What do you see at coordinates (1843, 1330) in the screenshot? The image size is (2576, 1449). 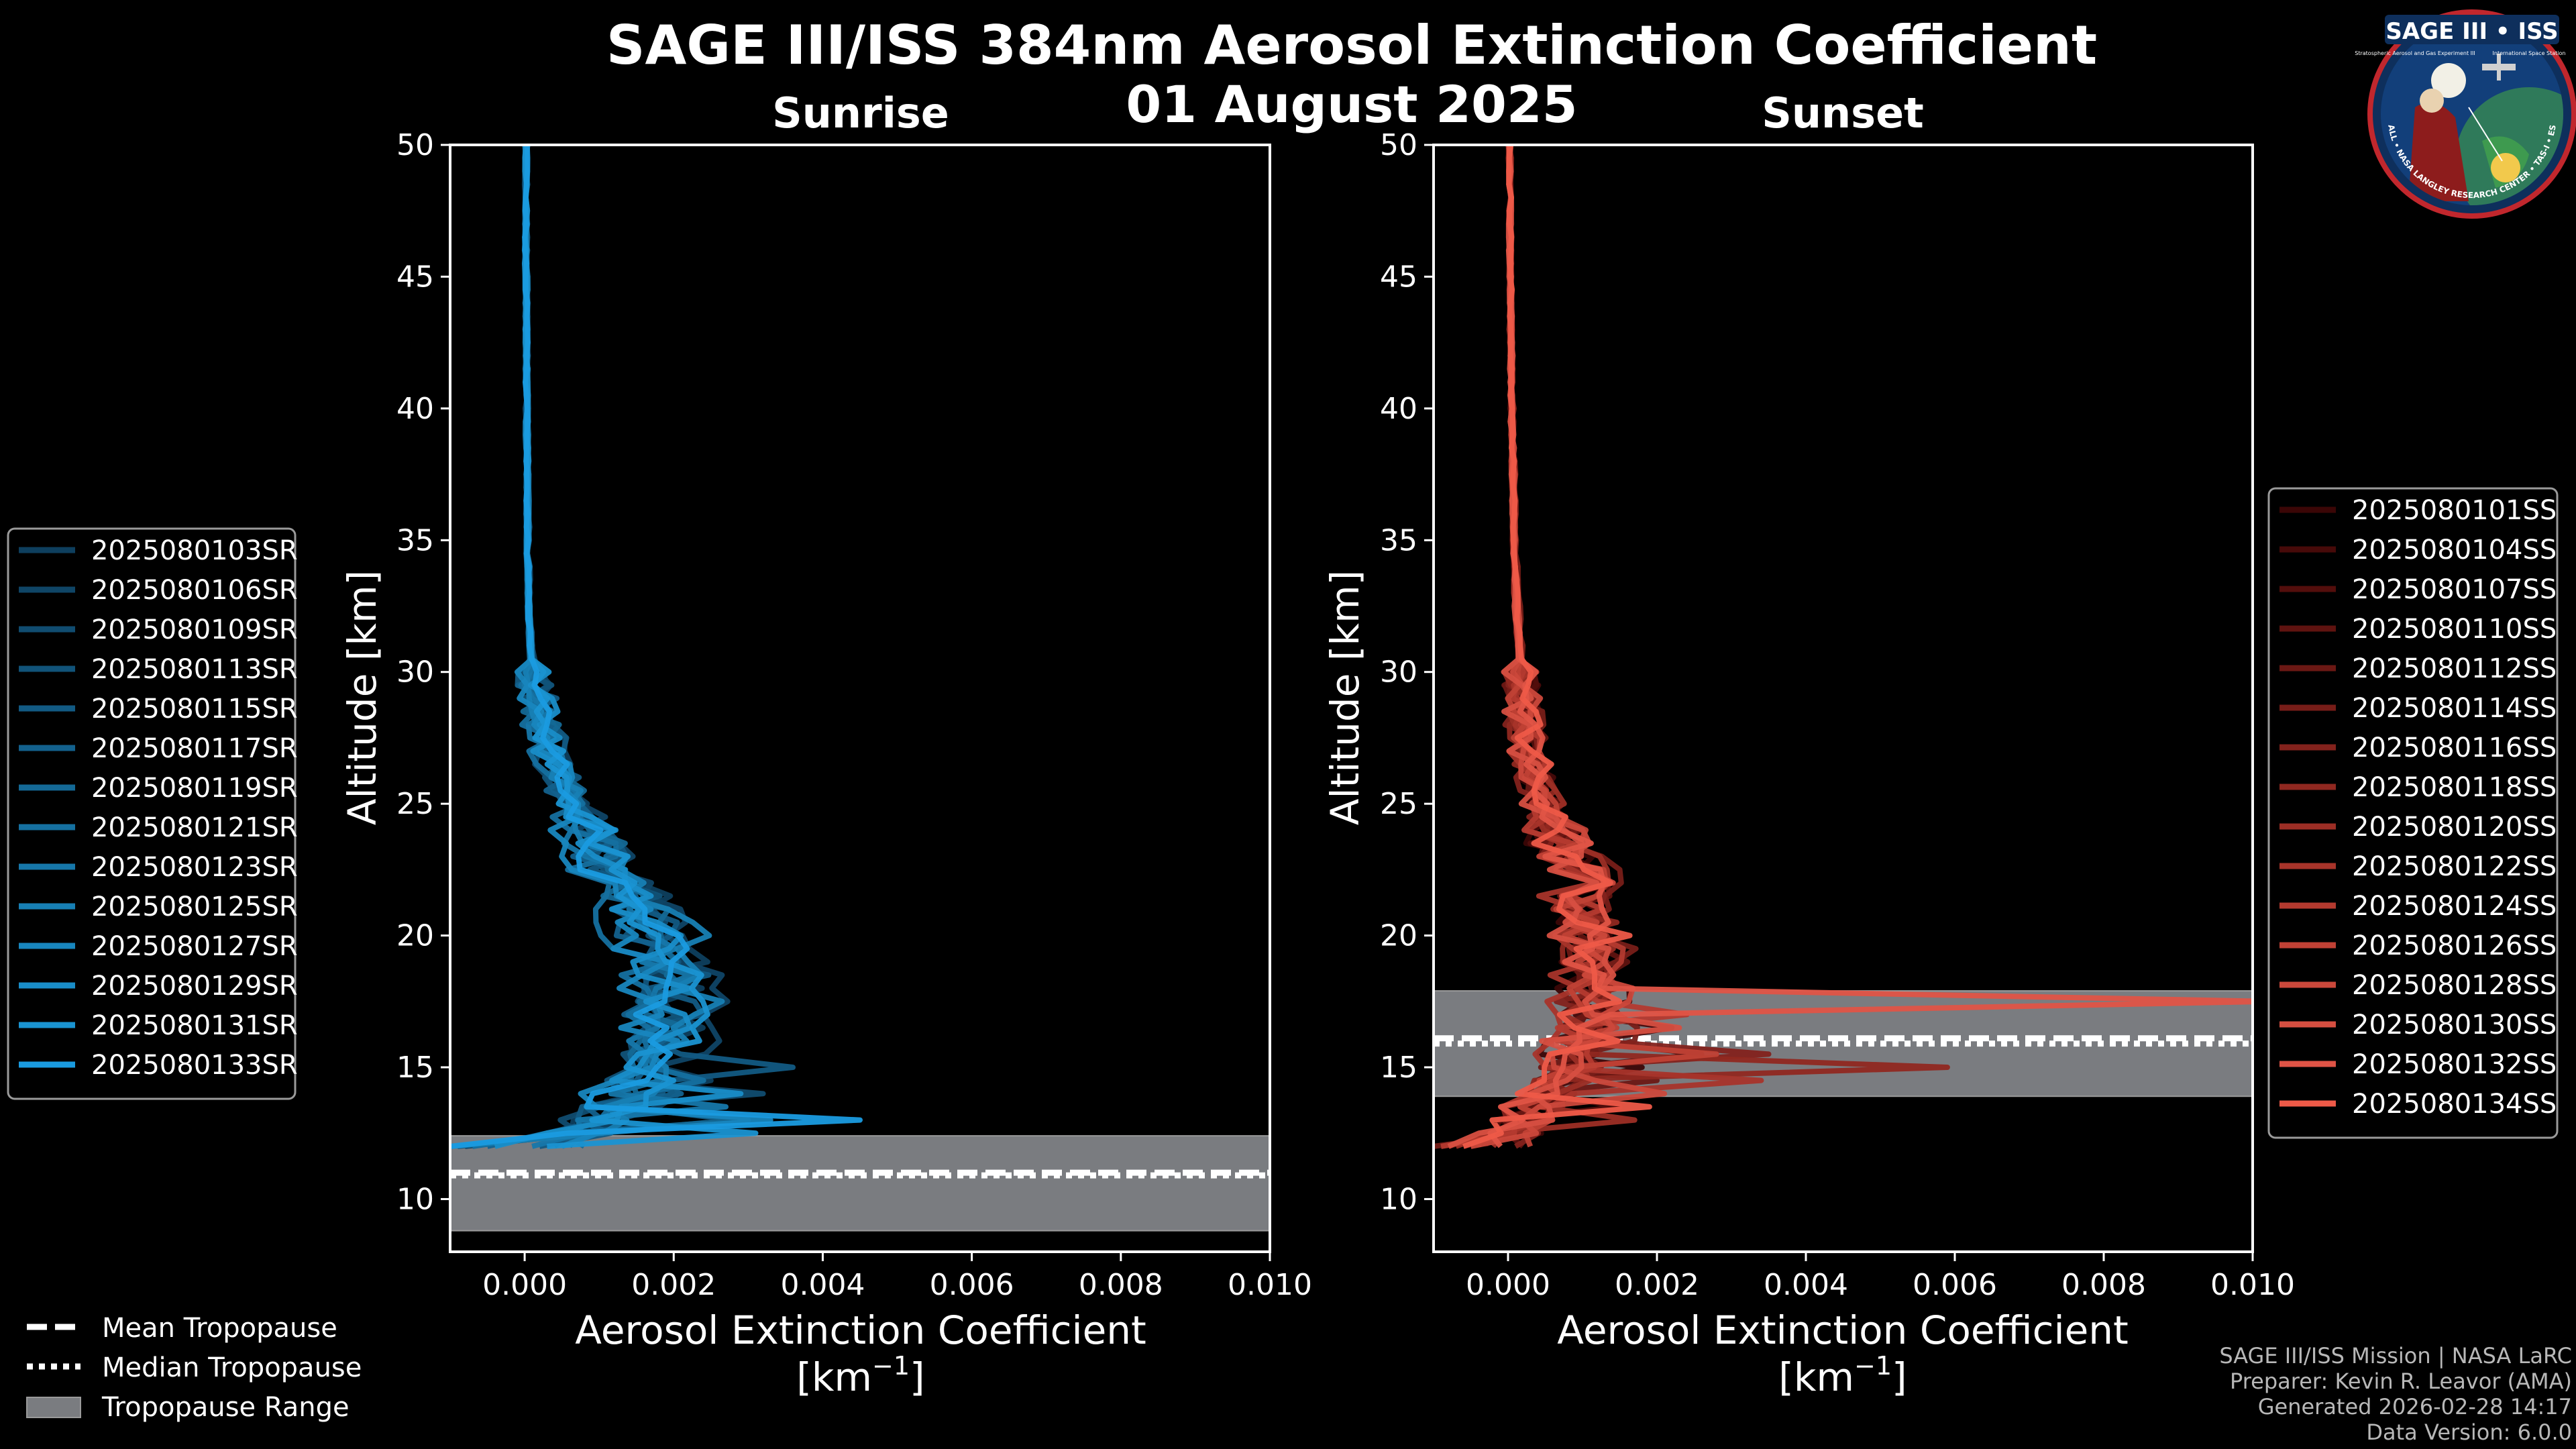 I see `sunset-x-axis-label: Aerosol Extinction Coefficient` at bounding box center [1843, 1330].